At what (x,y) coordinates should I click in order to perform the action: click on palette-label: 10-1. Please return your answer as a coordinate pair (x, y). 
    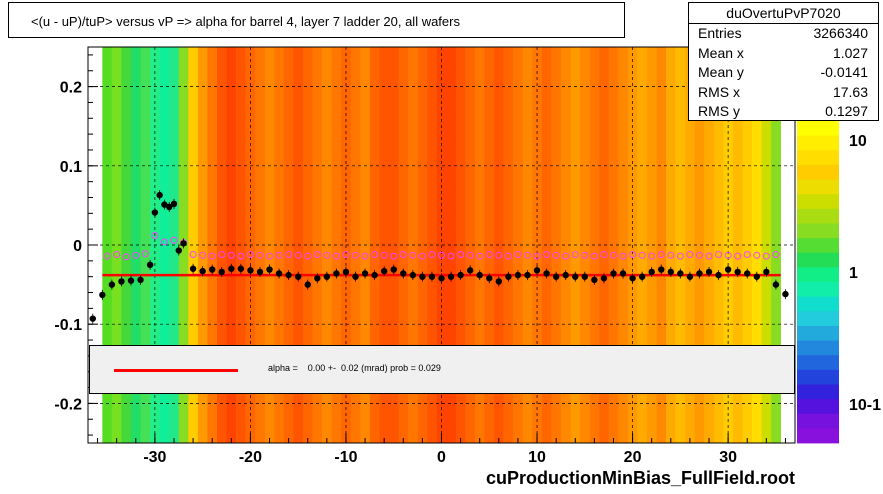
    Looking at the image, I should click on (865, 405).